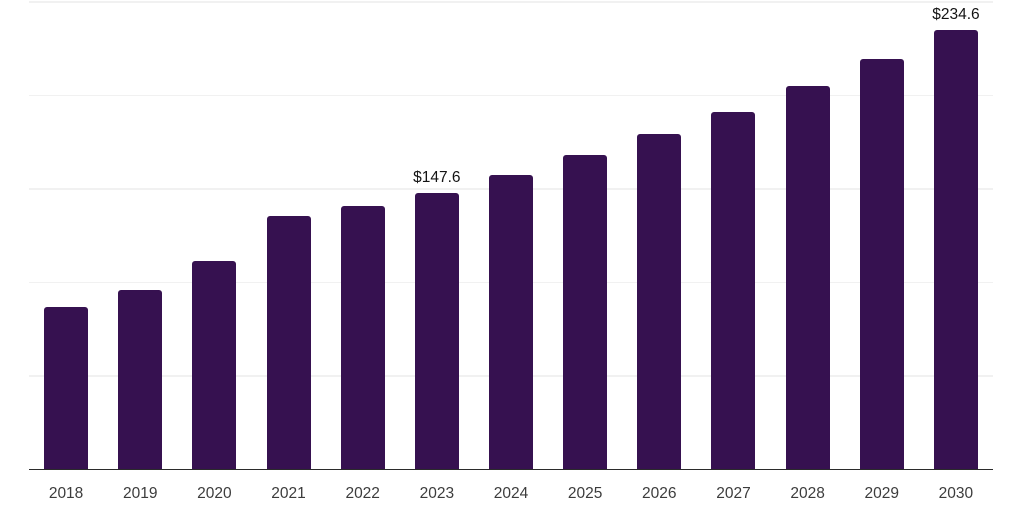  What do you see at coordinates (140, 493) in the screenshot?
I see `x-tick-label-2019: 2019` at bounding box center [140, 493].